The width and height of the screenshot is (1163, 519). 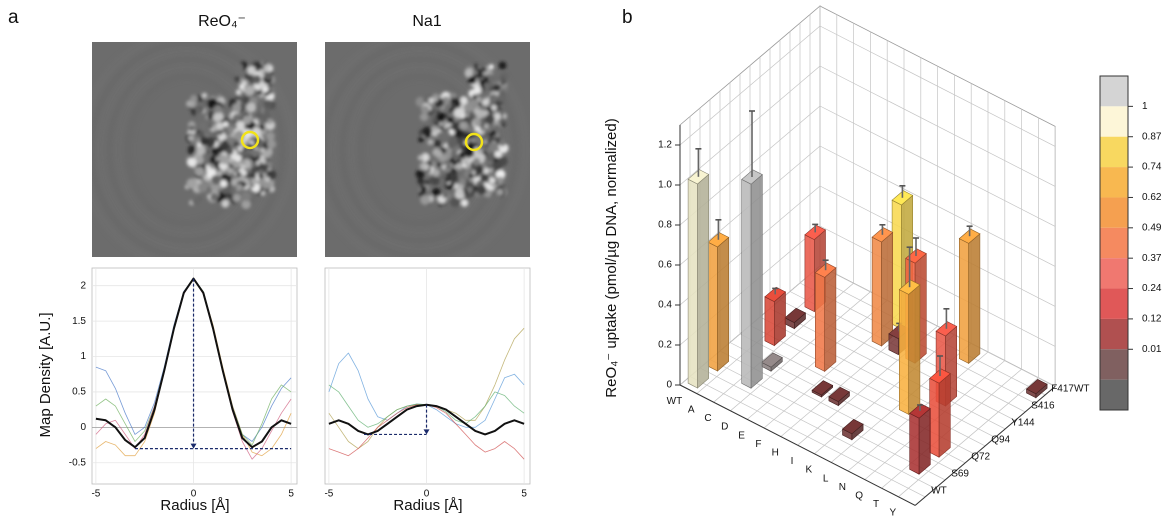 I want to click on x-tick-label: Y, so click(x=892, y=513).